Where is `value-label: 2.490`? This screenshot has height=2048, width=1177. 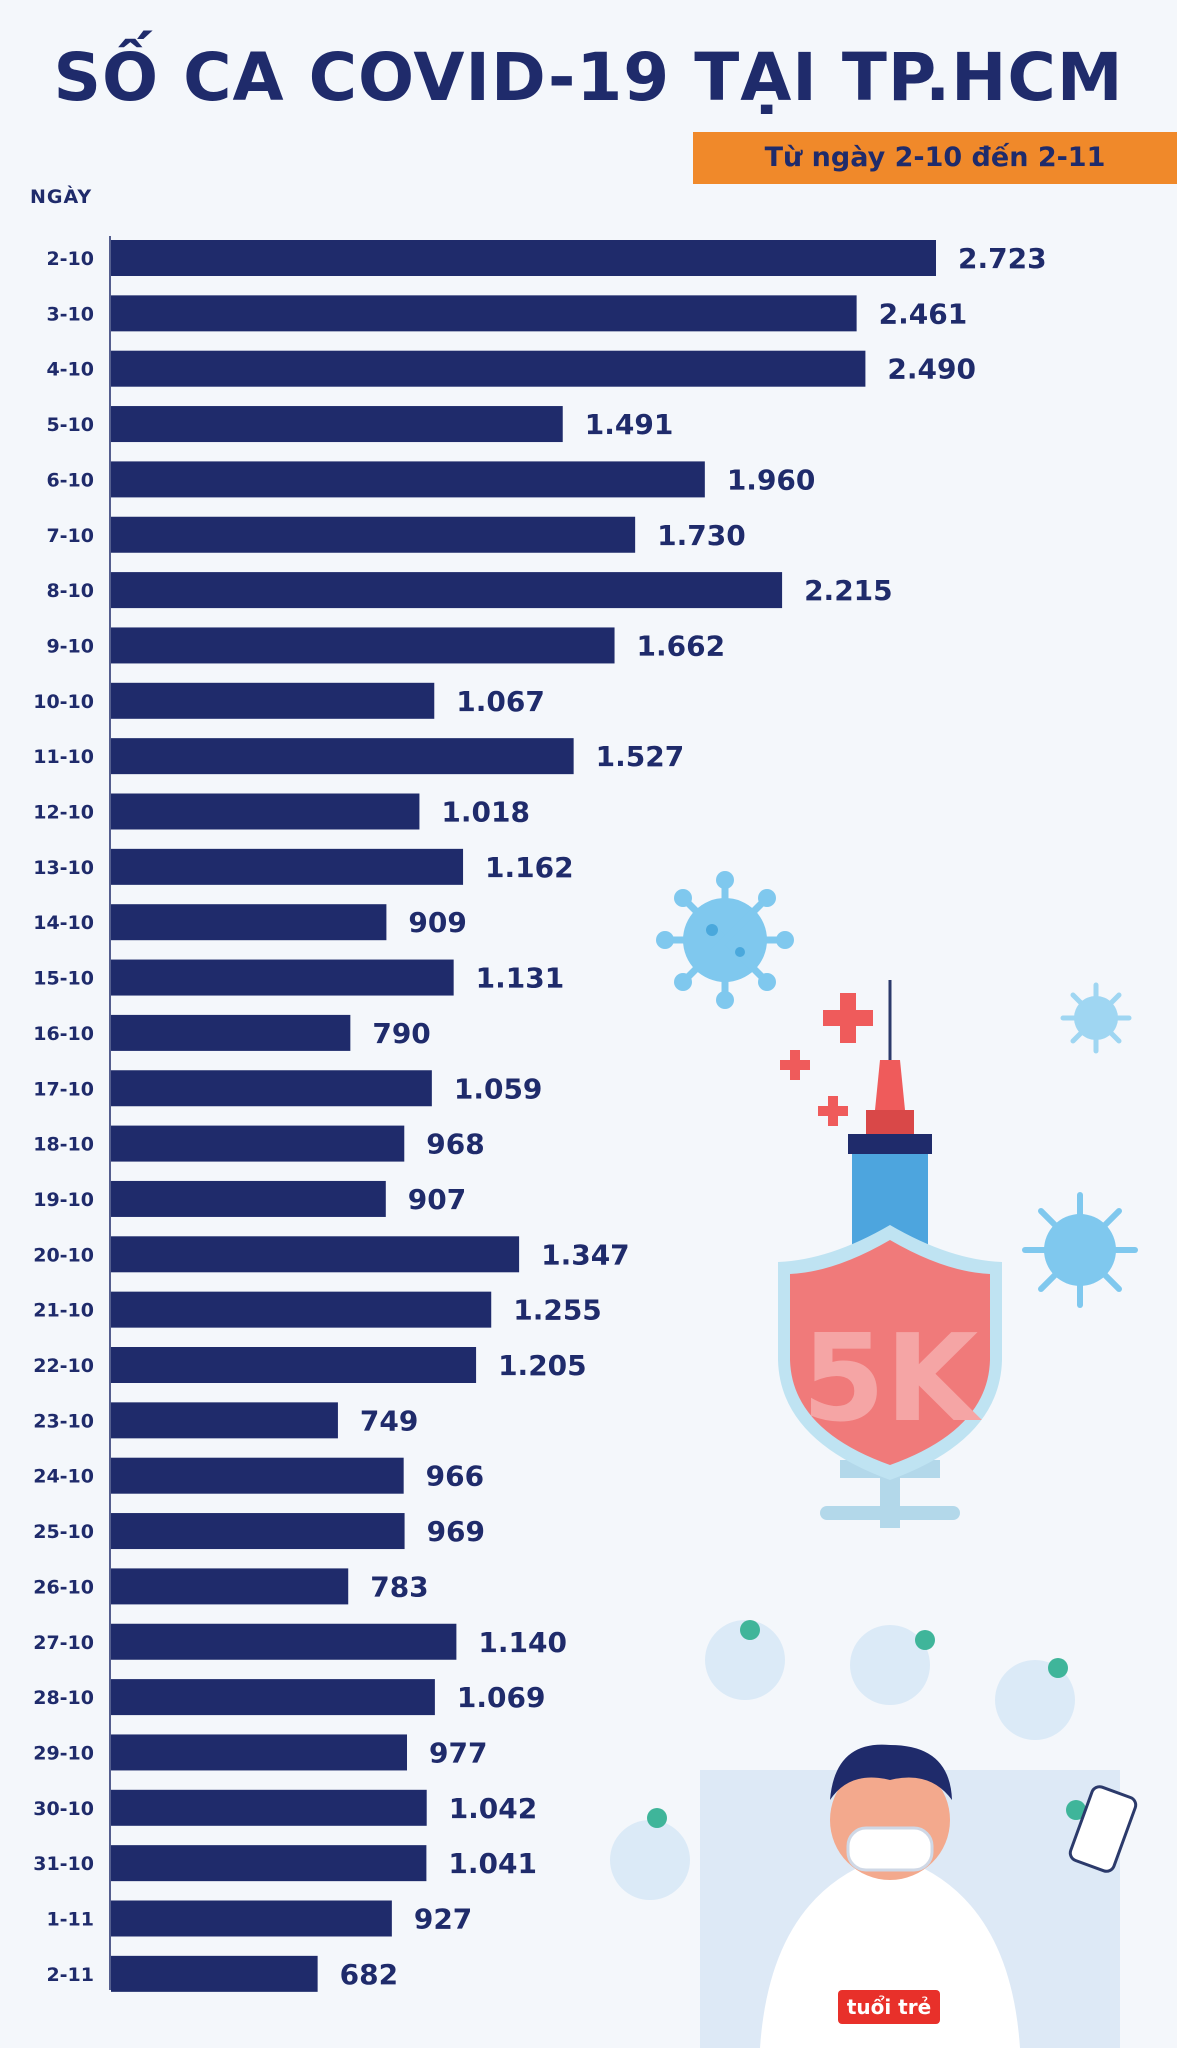 value-label: 2.490 is located at coordinates (931, 369).